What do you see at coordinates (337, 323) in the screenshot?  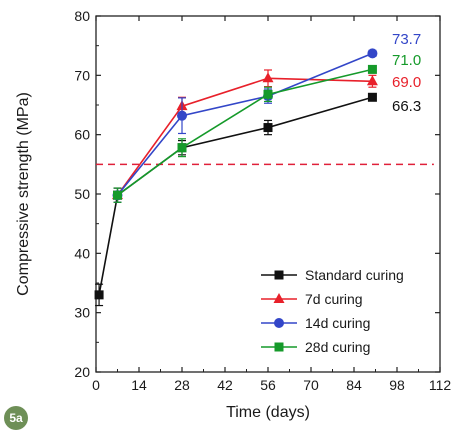 I see `legend-item-label: 14d curing` at bounding box center [337, 323].